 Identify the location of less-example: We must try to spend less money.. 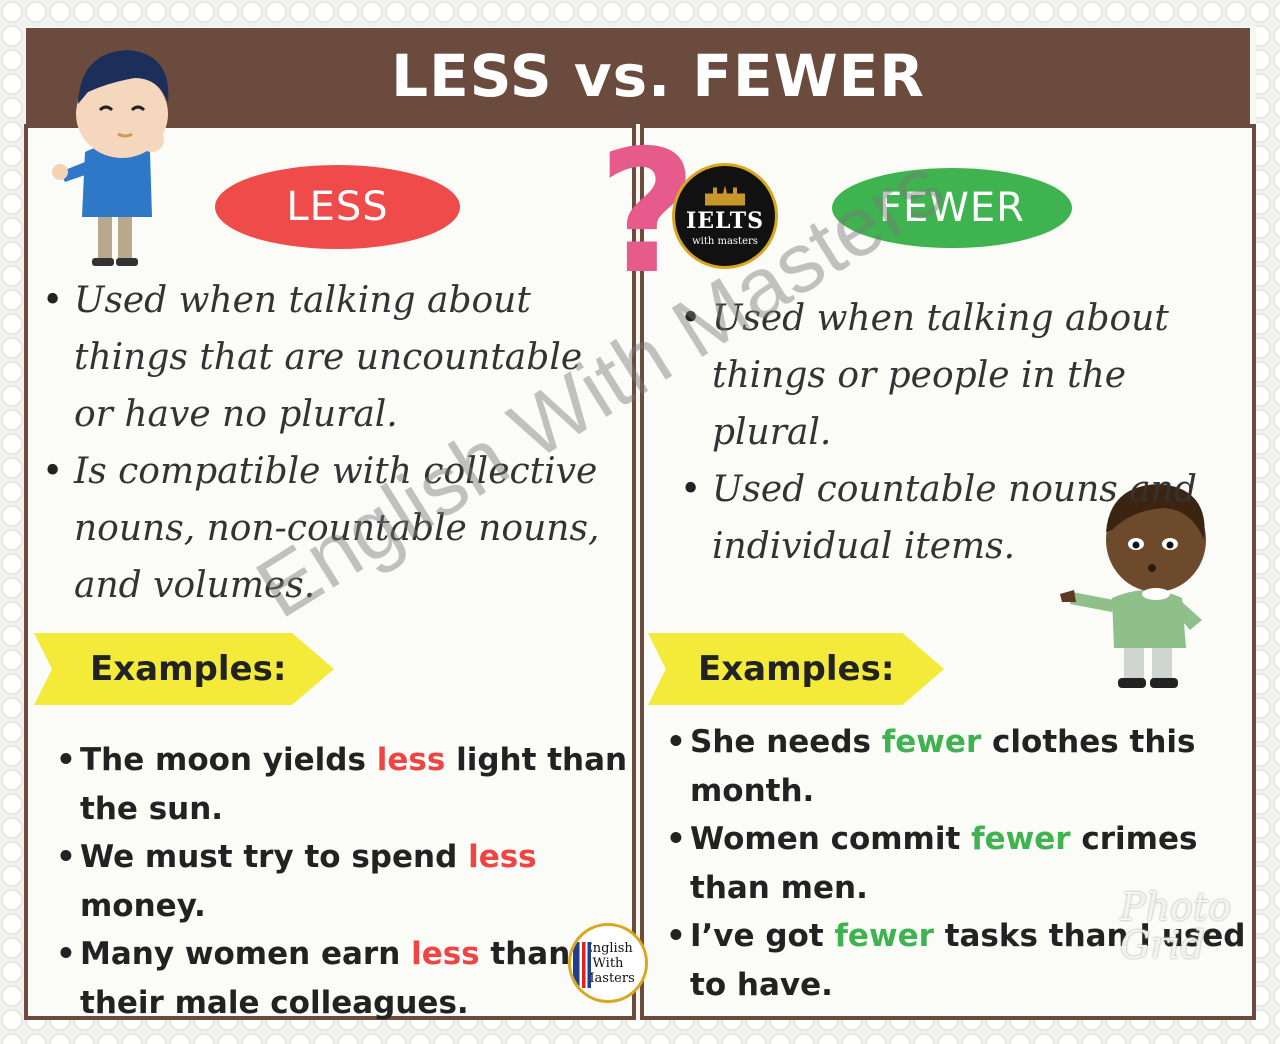
(342, 881).